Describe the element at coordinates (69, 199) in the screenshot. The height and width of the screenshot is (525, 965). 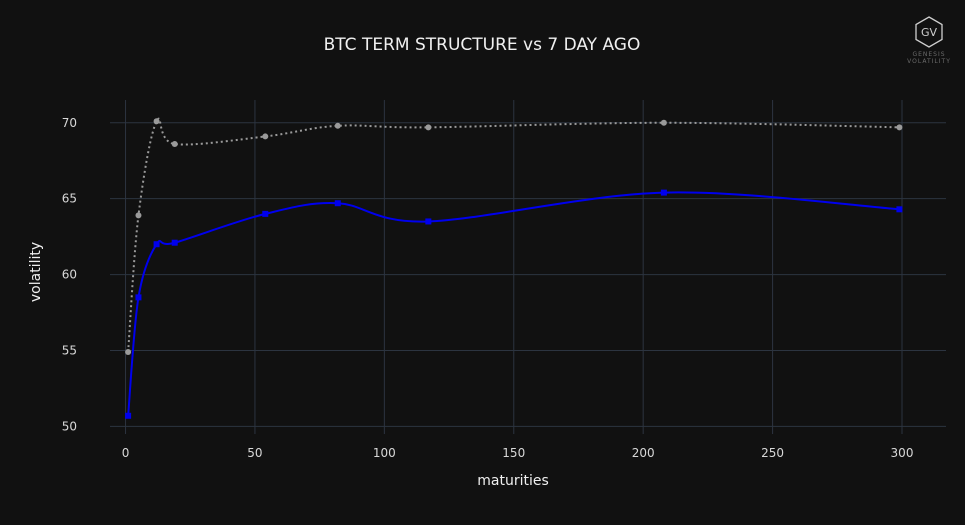
I see `y-tick-label: 65` at that location.